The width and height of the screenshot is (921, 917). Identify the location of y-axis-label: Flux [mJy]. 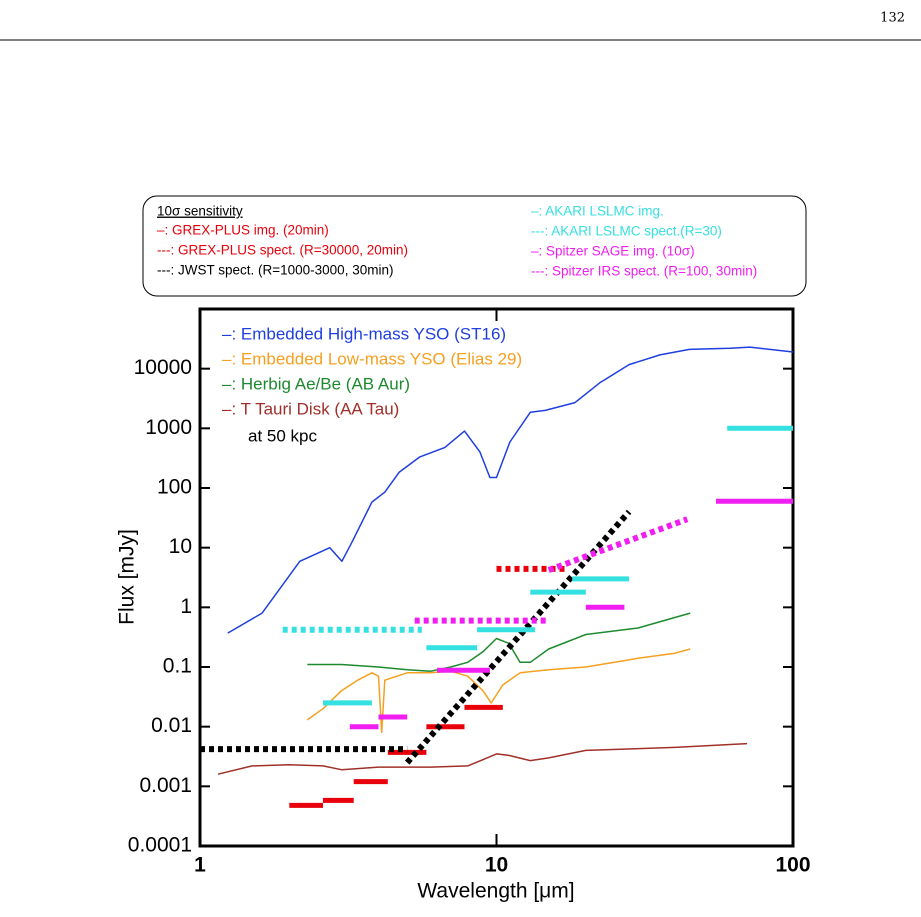
(127, 577).